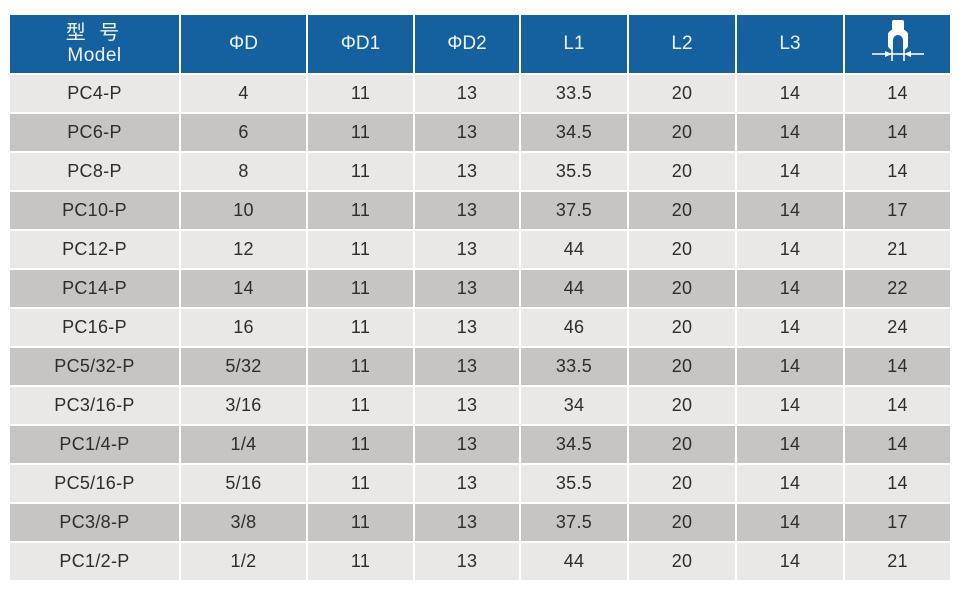 The height and width of the screenshot is (596, 975). I want to click on cell-d: 12, so click(243, 249).